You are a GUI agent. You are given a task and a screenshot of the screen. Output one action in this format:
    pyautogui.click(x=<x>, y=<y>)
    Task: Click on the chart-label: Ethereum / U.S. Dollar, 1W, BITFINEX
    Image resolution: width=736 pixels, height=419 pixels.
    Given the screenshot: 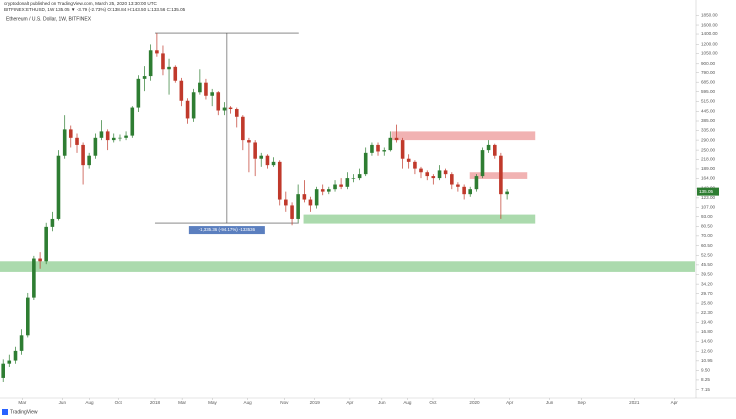 What is the action you would take?
    pyautogui.click(x=49, y=19)
    